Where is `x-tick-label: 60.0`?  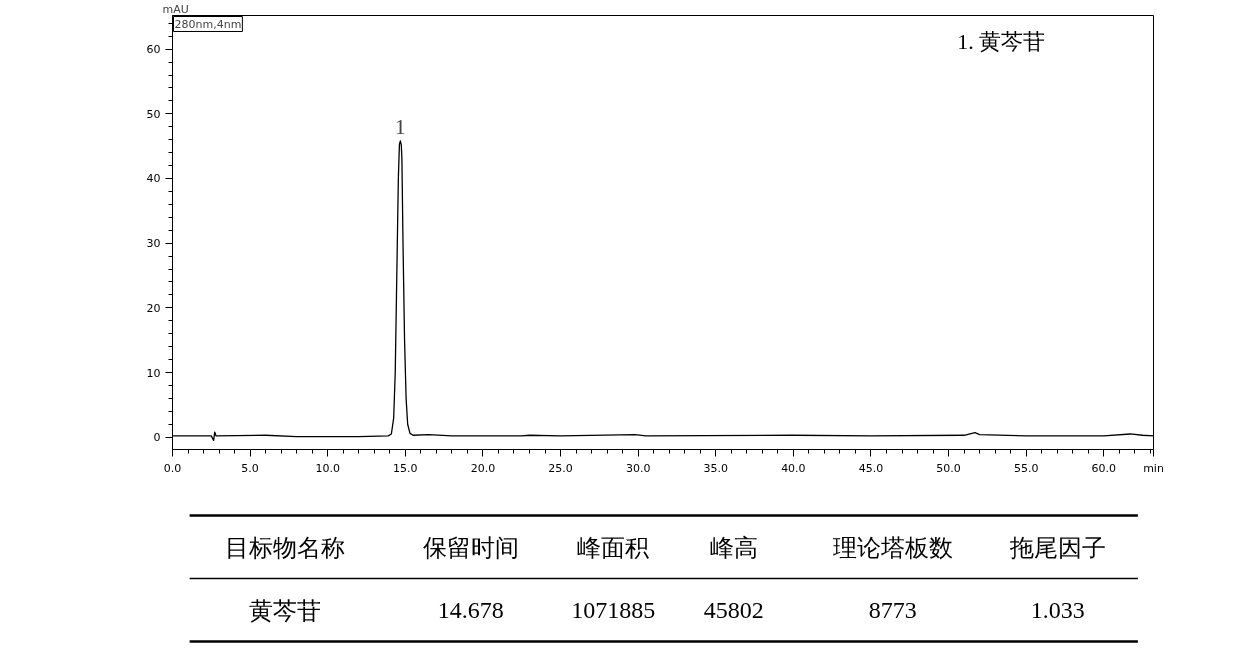 x-tick-label: 60.0 is located at coordinates (1104, 468).